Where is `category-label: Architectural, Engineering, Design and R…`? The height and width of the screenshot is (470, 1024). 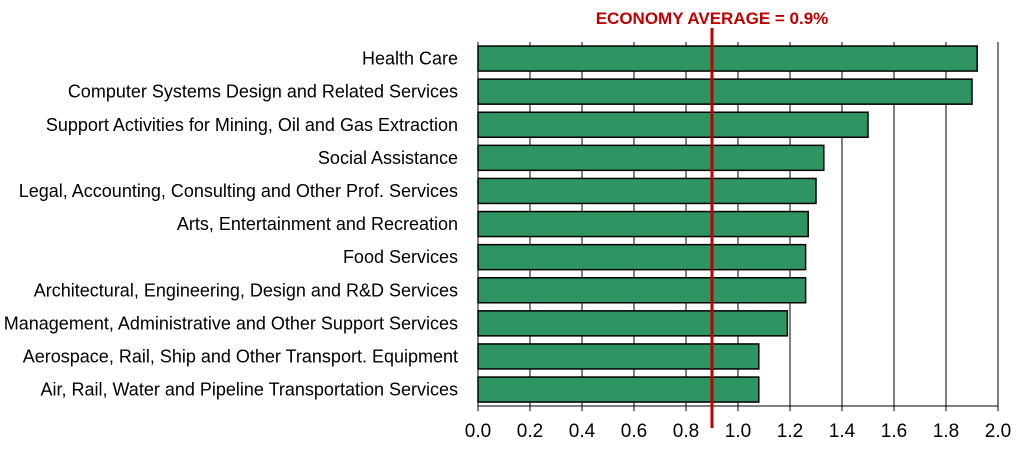 category-label: Architectural, Engineering, Design and R… is located at coordinates (246, 290).